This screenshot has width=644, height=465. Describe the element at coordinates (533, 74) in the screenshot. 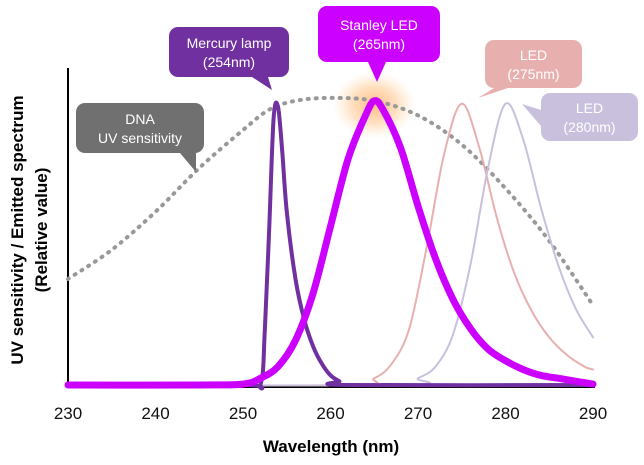

I see `callout-line2: (275nm)` at that location.